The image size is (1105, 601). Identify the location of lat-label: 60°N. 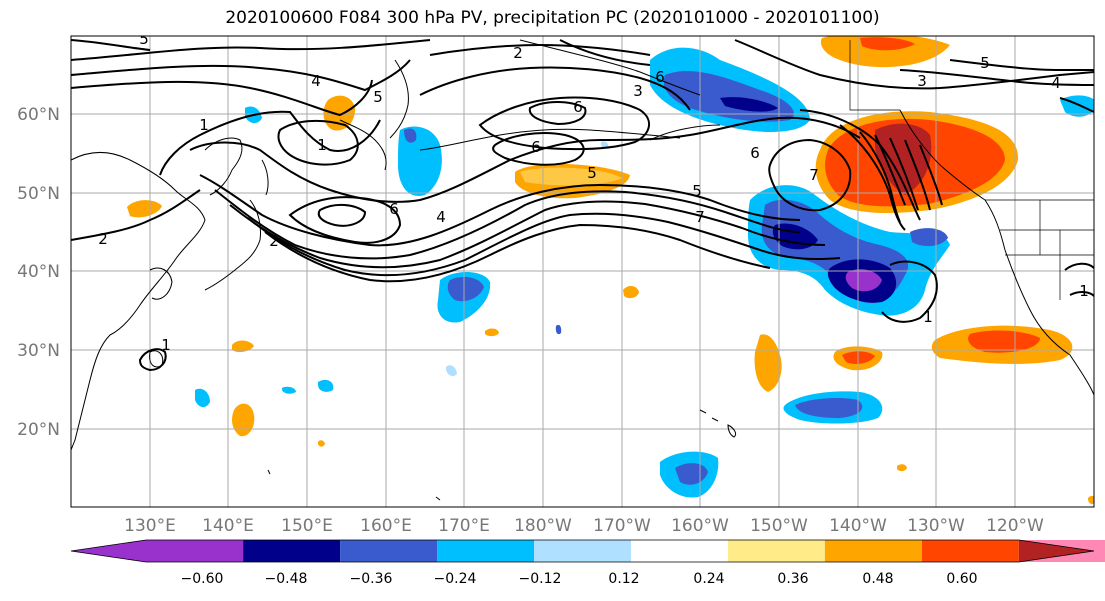
(38, 115).